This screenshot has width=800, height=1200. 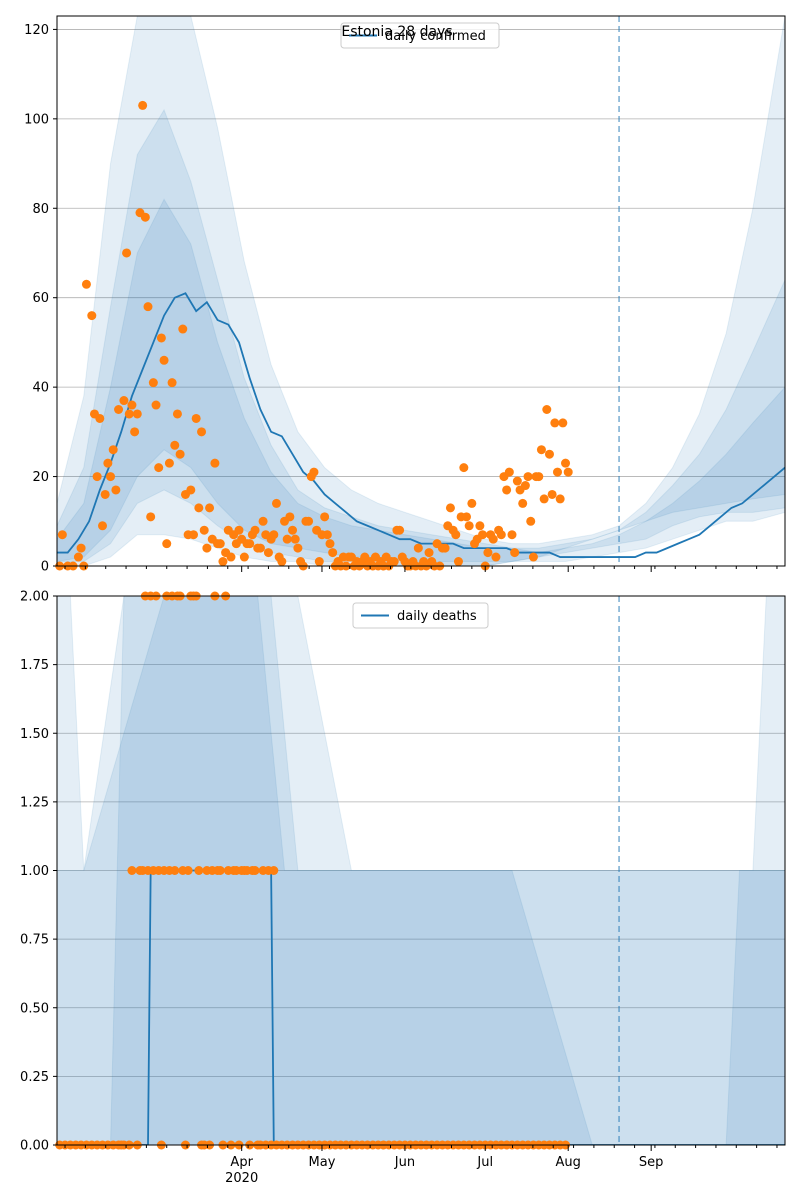 What do you see at coordinates (404, 1162) in the screenshot?
I see `x-tick-label: Jun` at bounding box center [404, 1162].